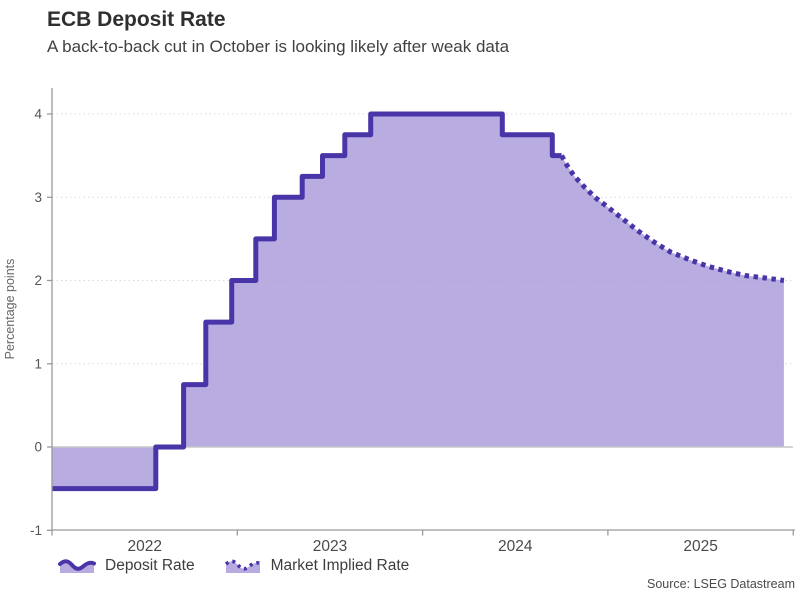 The height and width of the screenshot is (601, 801). What do you see at coordinates (38, 280) in the screenshot?
I see `svg-text: 2` at bounding box center [38, 280].